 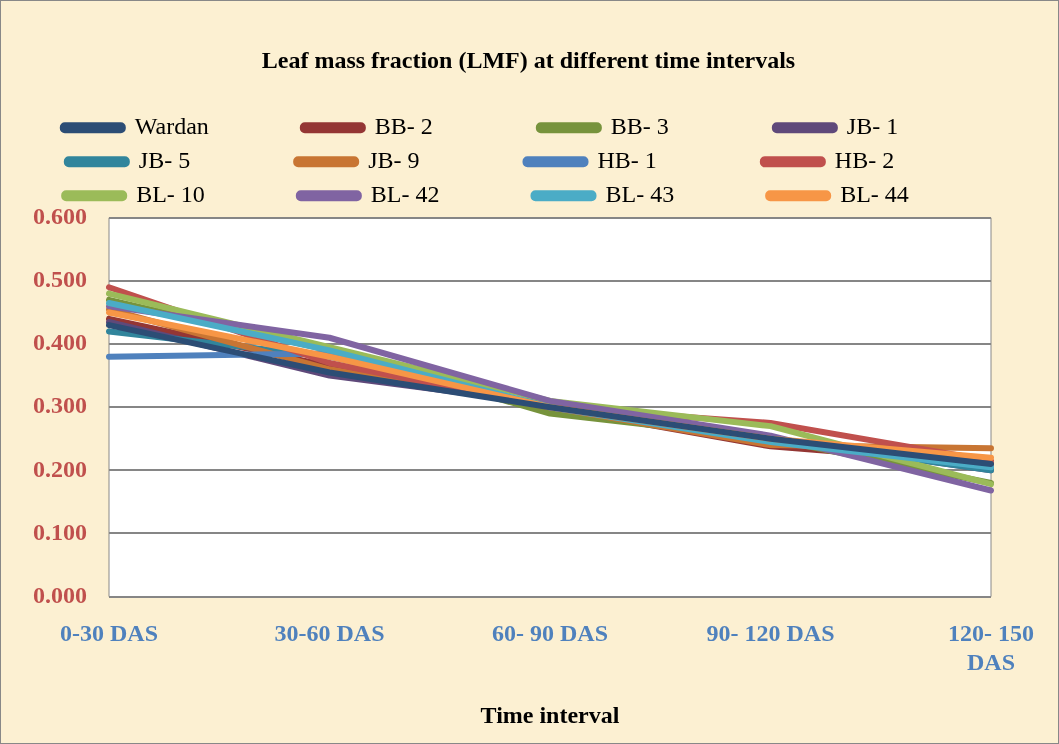 I want to click on x-tick-label: 60- 90 DAS, so click(x=550, y=633).